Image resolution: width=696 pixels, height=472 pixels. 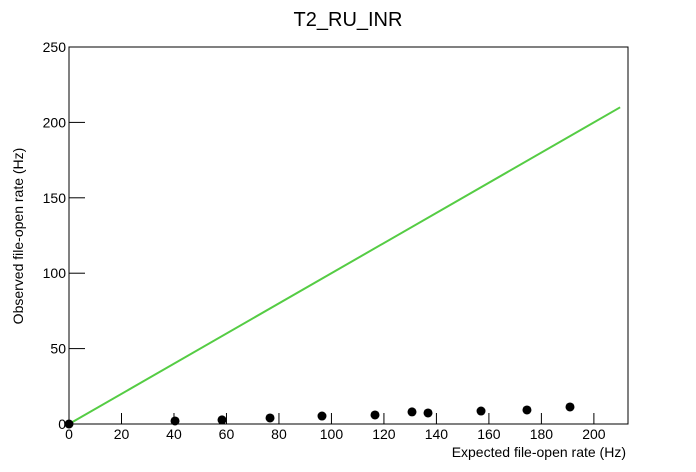 What do you see at coordinates (55, 122) in the screenshot?
I see `y-tick-label: 200` at bounding box center [55, 122].